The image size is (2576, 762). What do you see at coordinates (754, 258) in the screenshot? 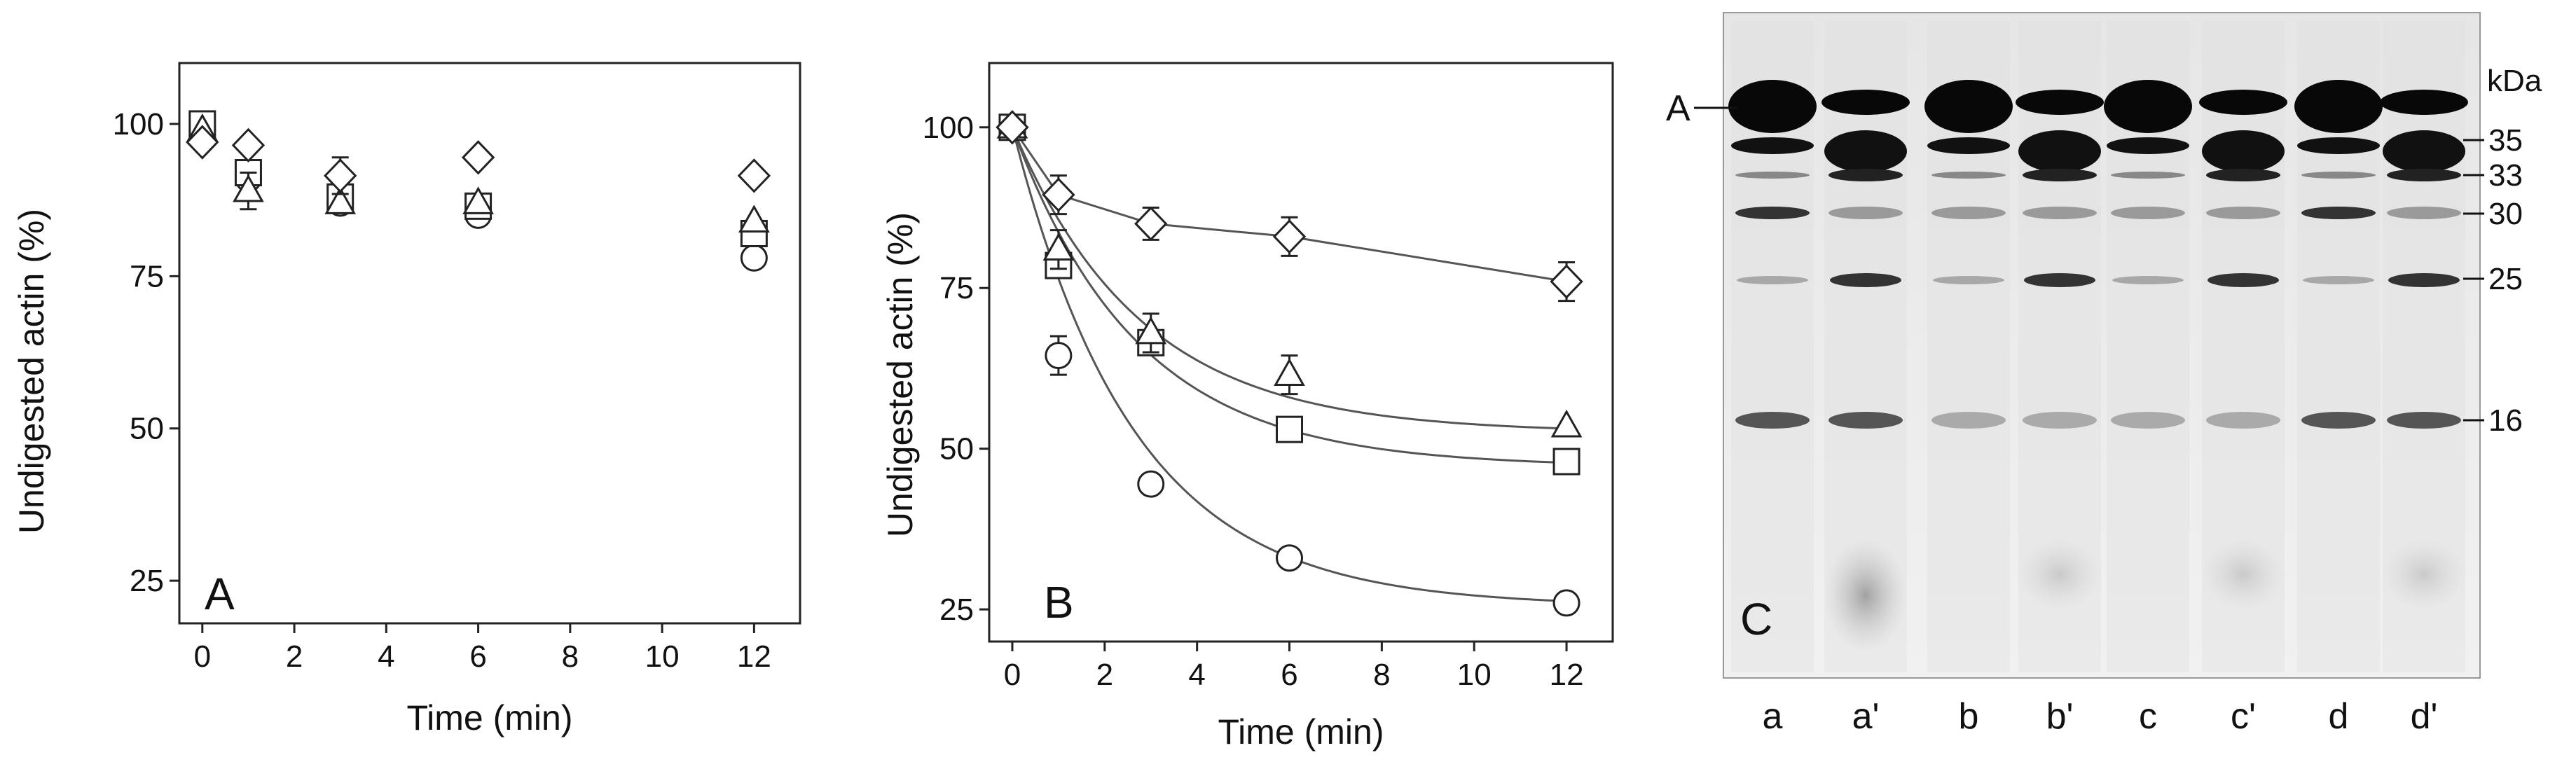
I see `panel-a-circle-point` at bounding box center [754, 258].